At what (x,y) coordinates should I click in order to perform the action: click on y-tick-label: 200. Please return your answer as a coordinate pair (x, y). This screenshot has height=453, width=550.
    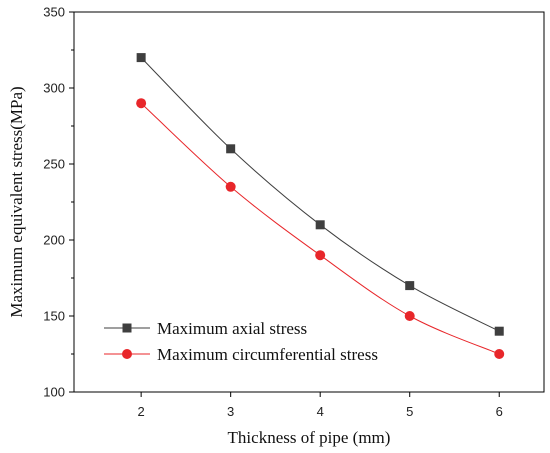
    Looking at the image, I should click on (54, 240).